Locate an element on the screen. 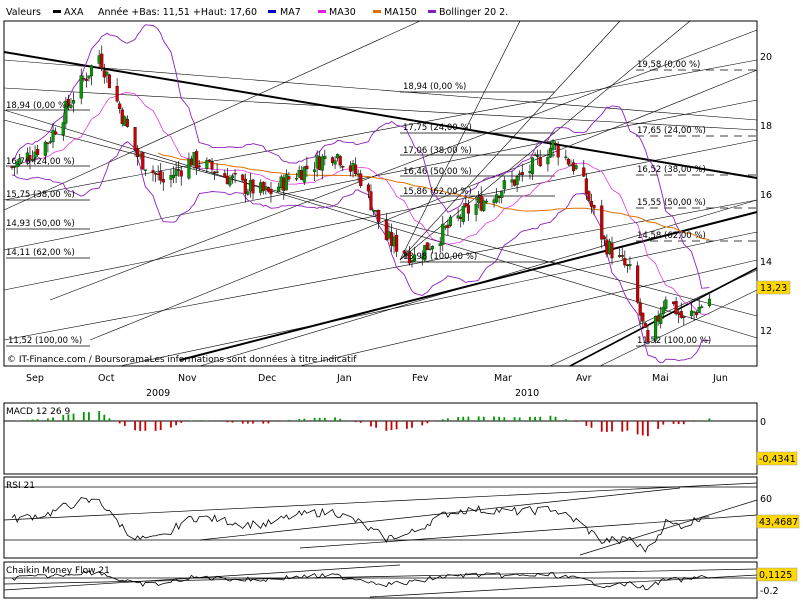 This screenshot has height=601, width=803. ma150-path is located at coordinates (433, 196).